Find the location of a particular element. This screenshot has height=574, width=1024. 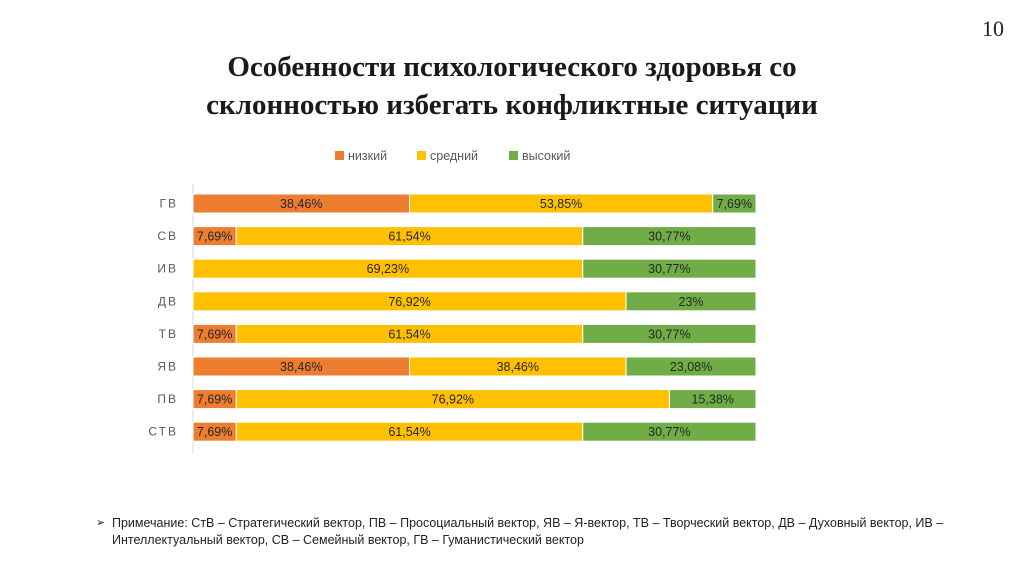

category-label-4: ТВ is located at coordinates (168, 334).